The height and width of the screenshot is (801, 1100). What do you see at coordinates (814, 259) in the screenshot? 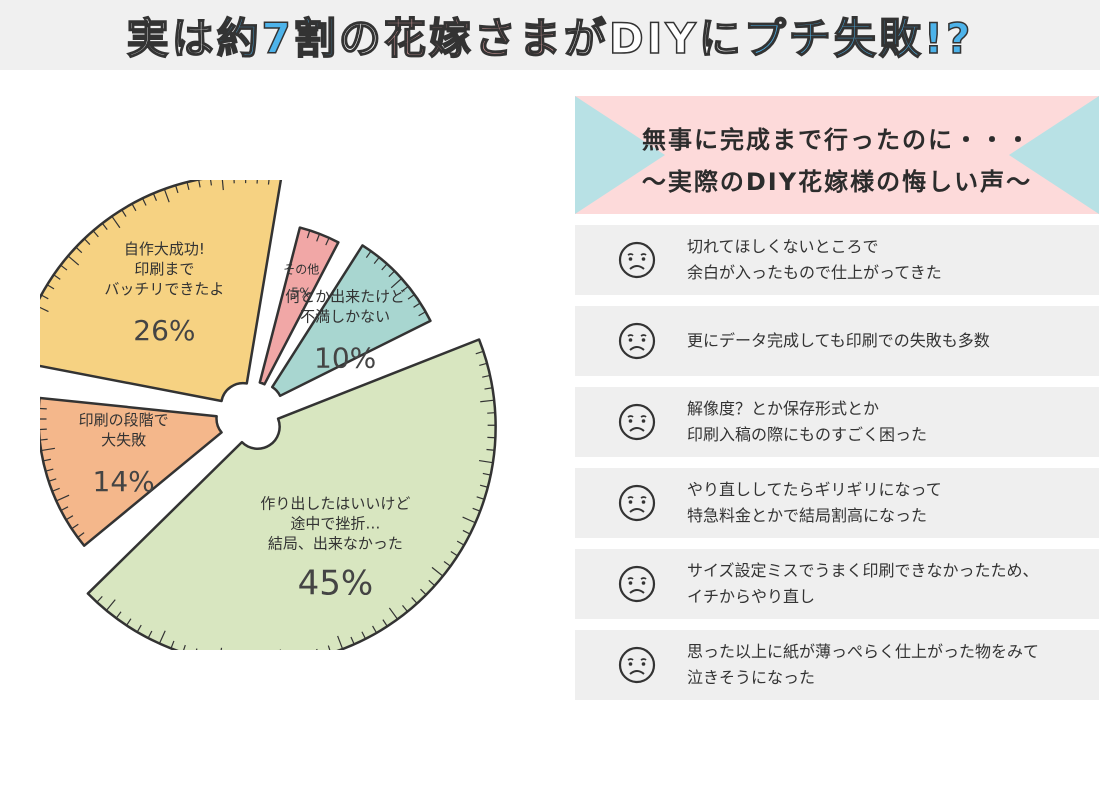
I see `voice-text: 切れてほしくないところで 余白が入ったもので仕上がってきた` at bounding box center [814, 259].